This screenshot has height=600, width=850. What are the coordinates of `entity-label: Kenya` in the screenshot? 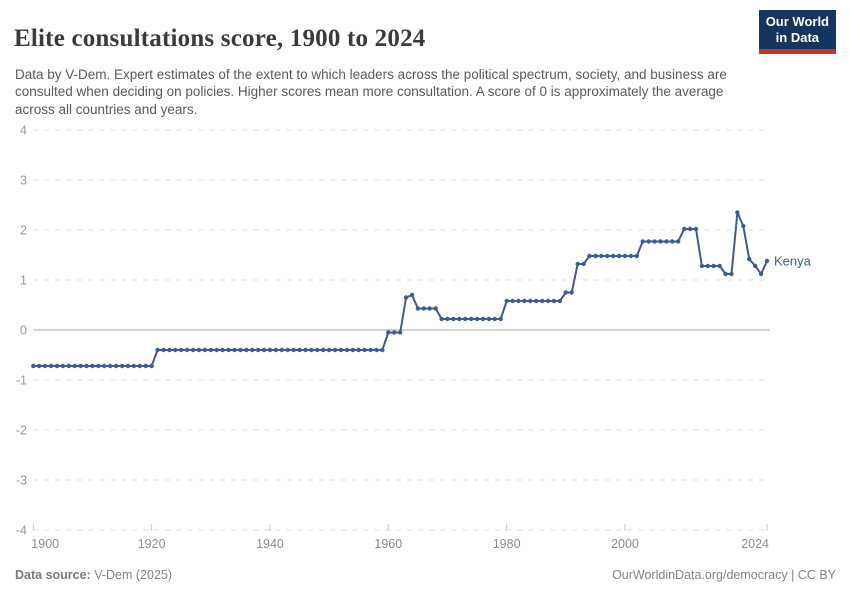 It's located at (793, 261).